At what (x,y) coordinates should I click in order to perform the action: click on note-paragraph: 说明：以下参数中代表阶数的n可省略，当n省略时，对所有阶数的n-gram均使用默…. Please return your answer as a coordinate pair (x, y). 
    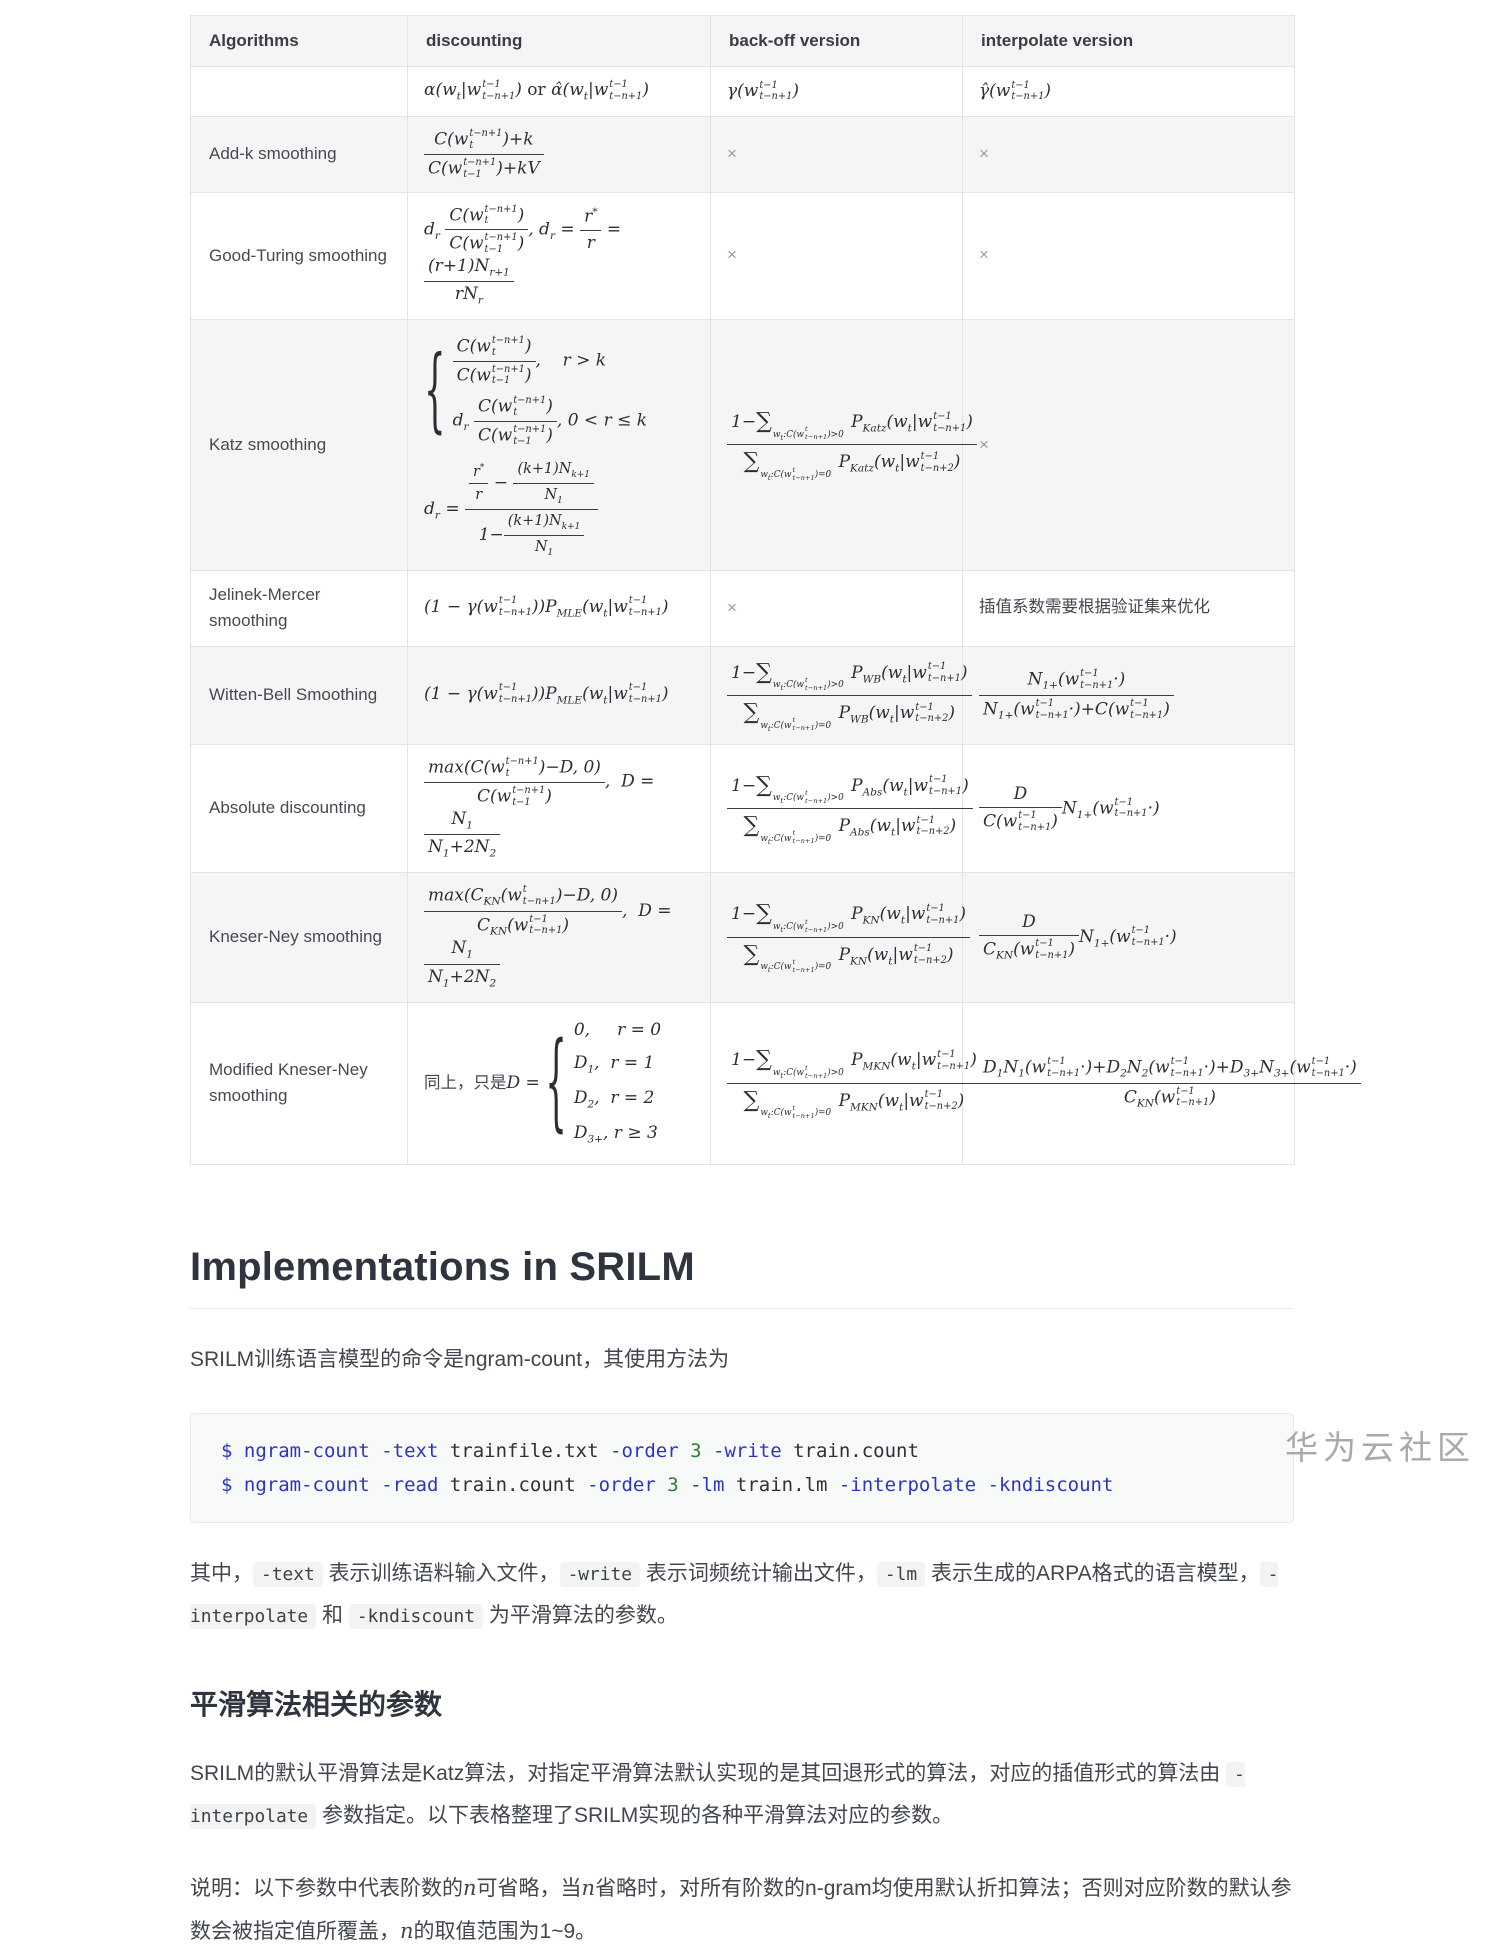
    Looking at the image, I should click on (741, 1910).